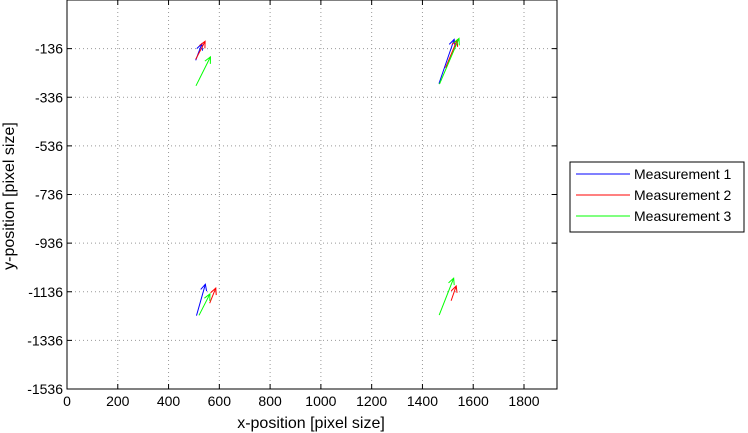  Describe the element at coordinates (220, 401) in the screenshot. I see `x-tick-label: 600` at that location.